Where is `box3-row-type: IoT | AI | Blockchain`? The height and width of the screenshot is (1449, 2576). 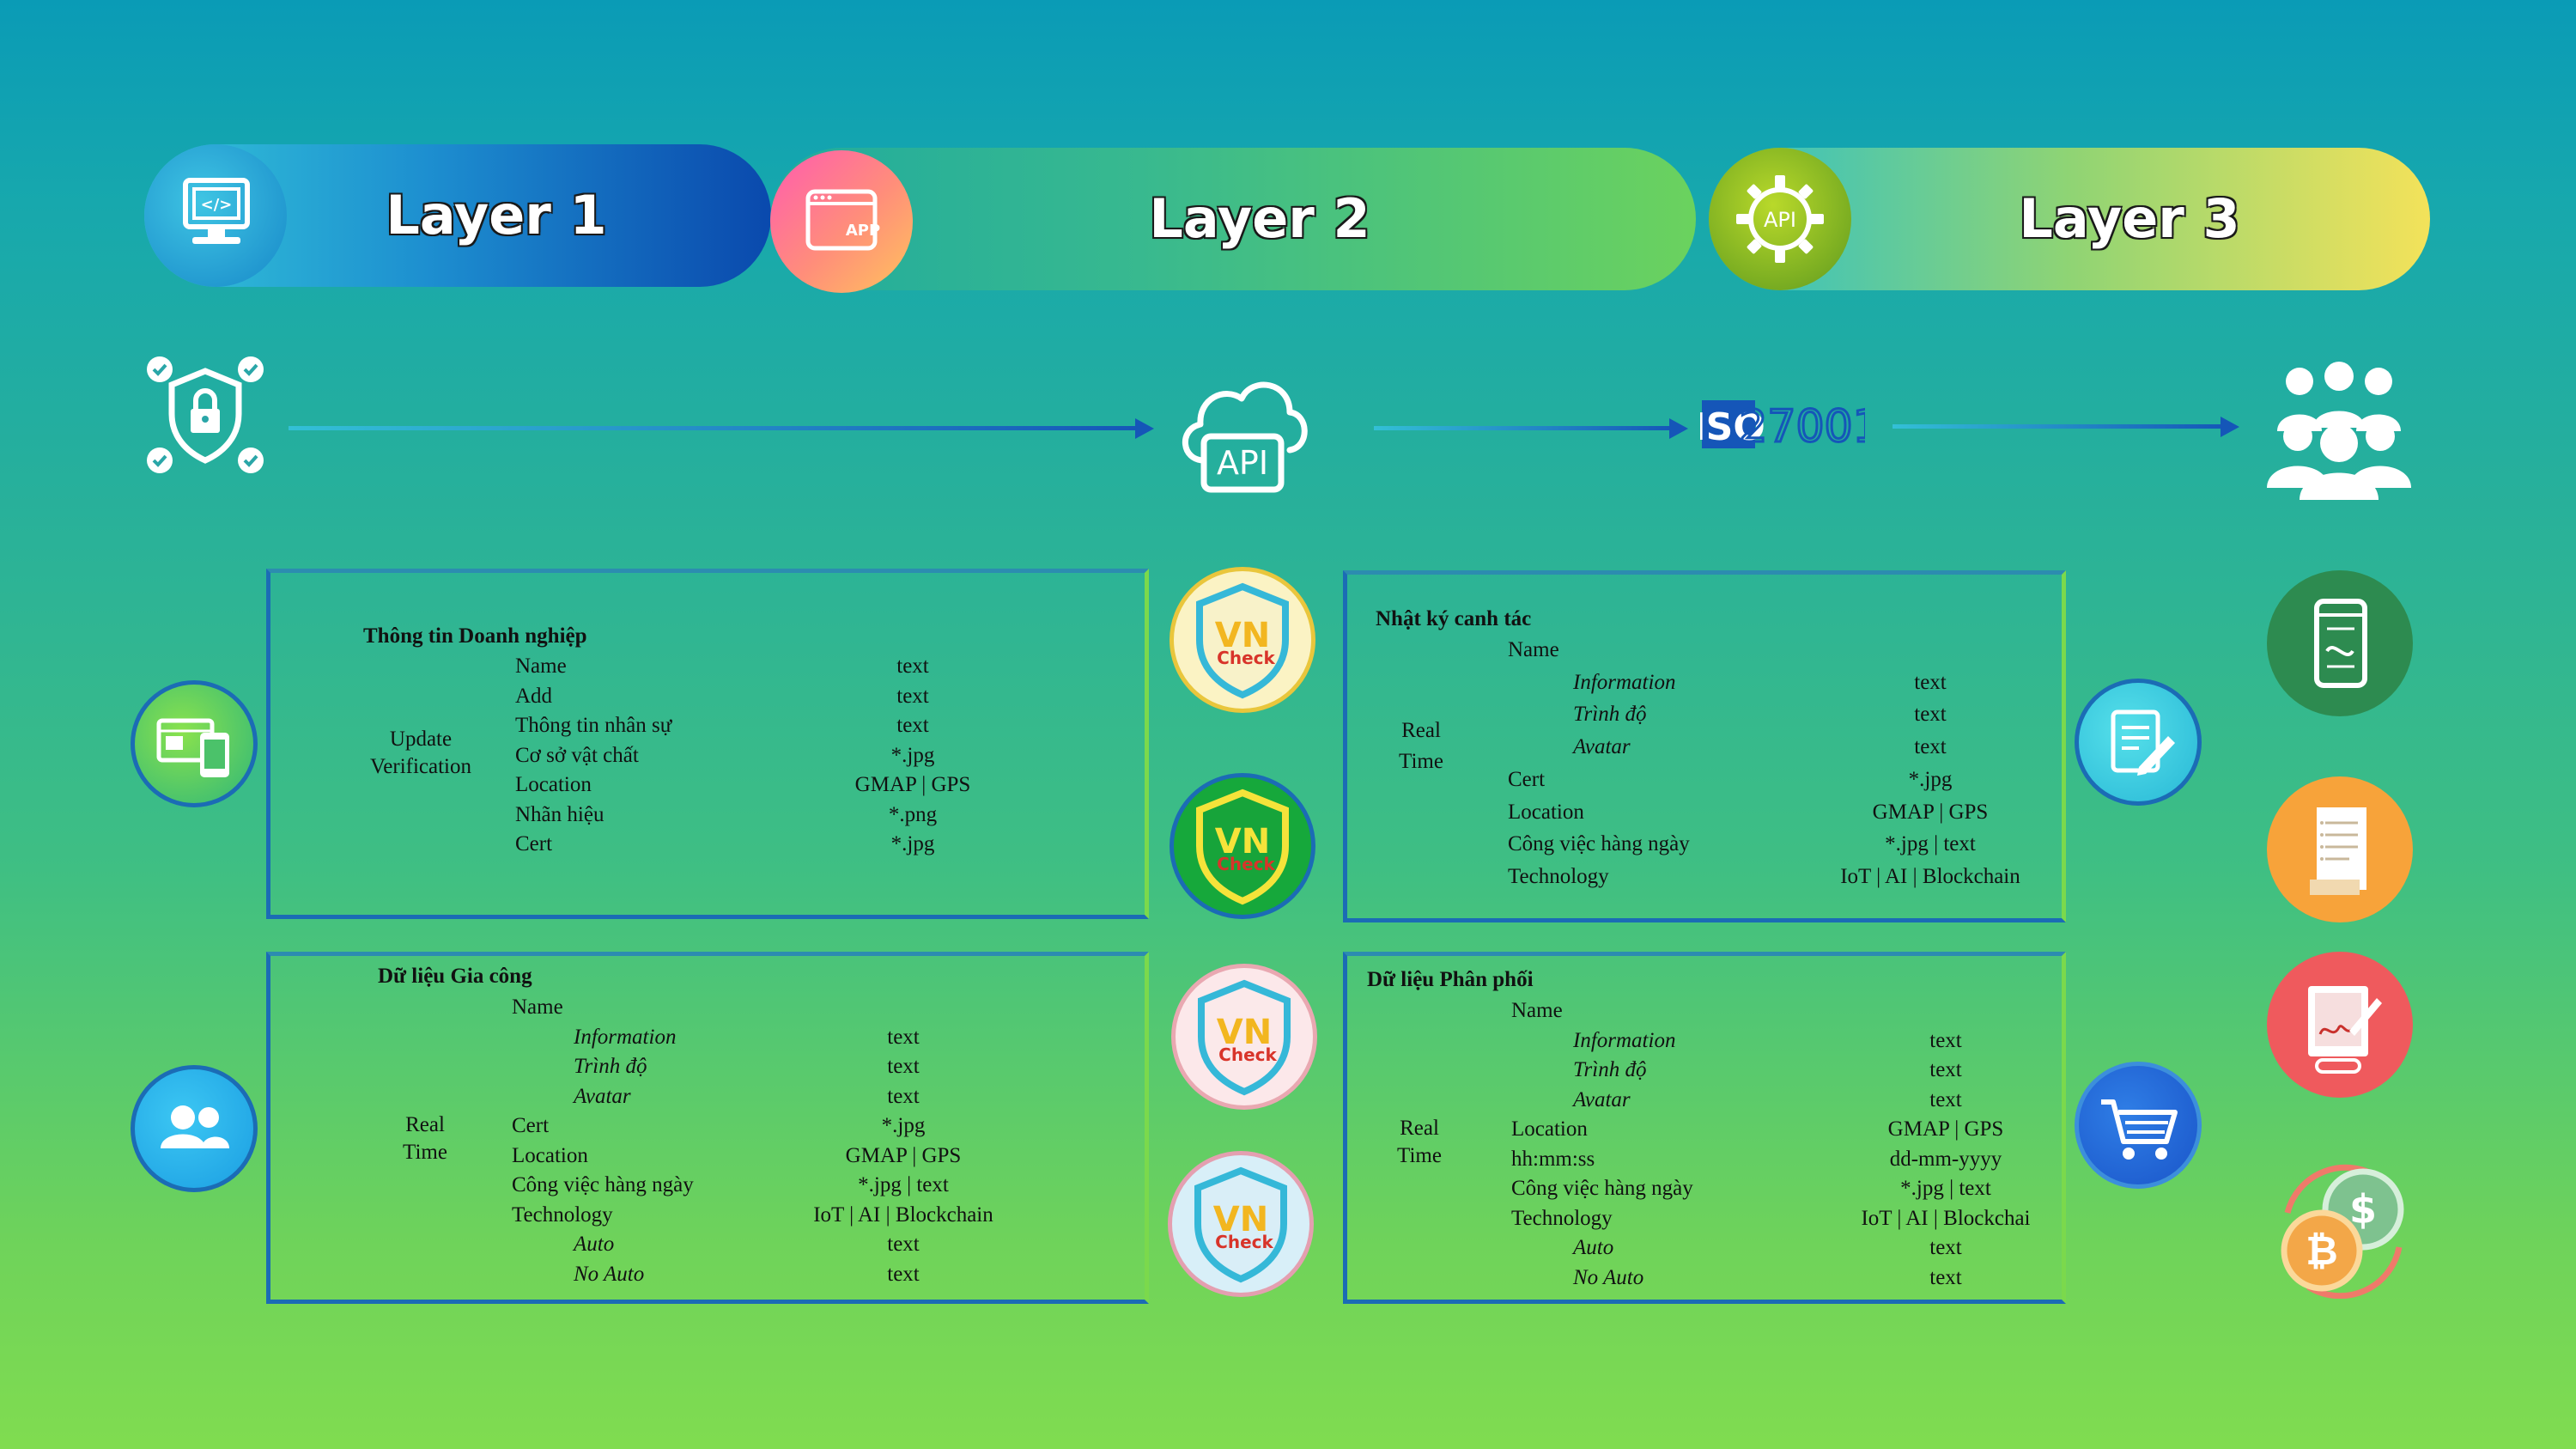
box3-row-type: IoT | AI | Blockchain is located at coordinates (1930, 876).